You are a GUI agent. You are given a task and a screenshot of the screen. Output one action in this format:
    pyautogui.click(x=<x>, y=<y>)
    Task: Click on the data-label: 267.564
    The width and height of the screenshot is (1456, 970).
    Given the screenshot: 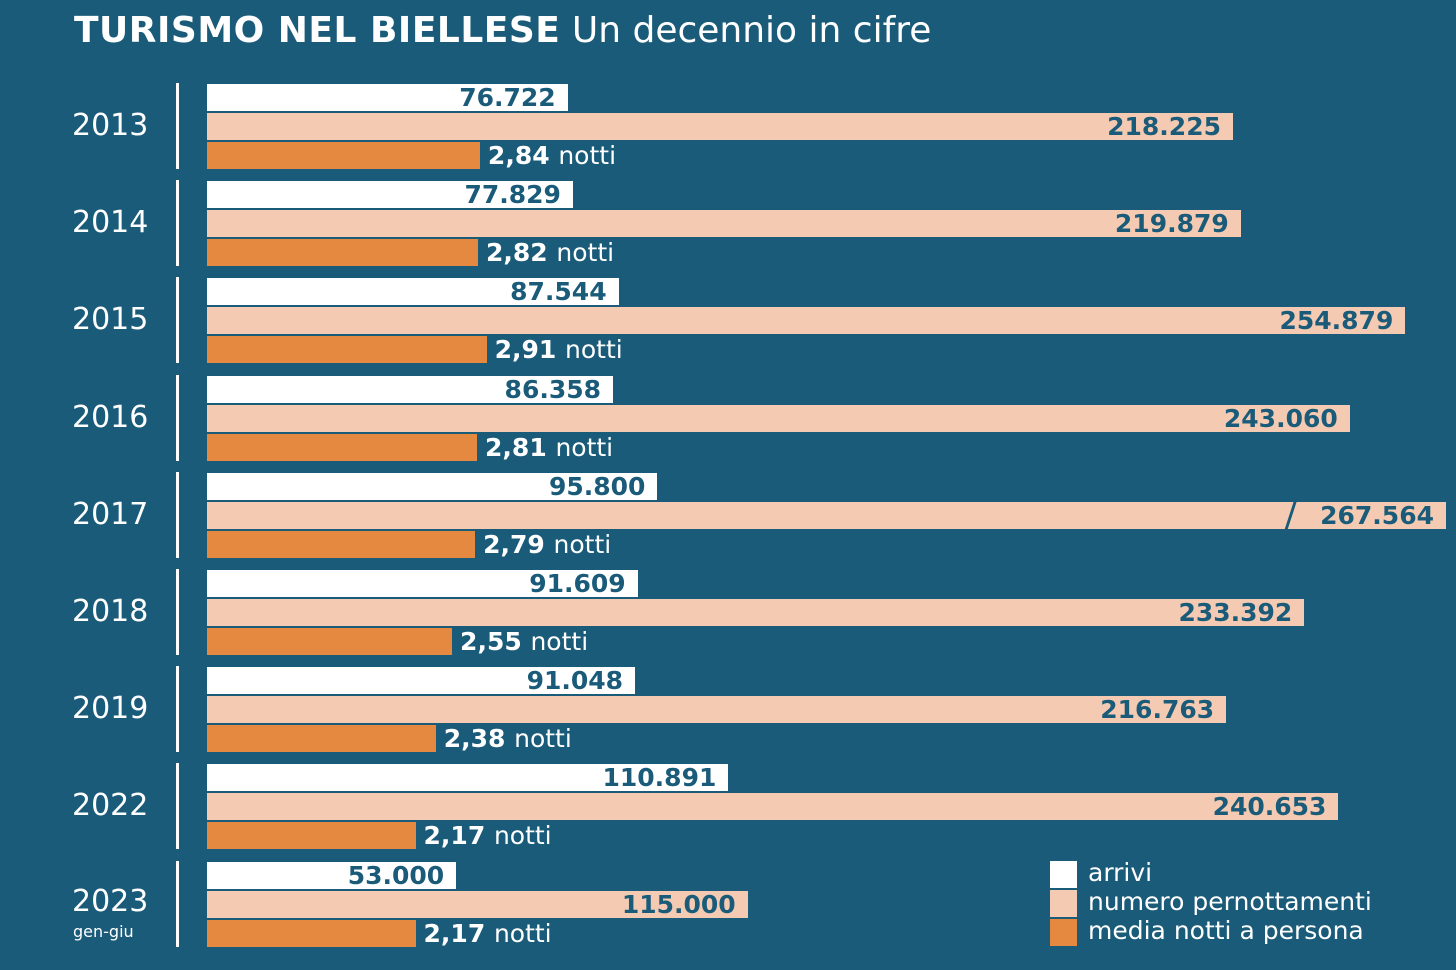 What is the action you would take?
    pyautogui.click(x=1377, y=515)
    